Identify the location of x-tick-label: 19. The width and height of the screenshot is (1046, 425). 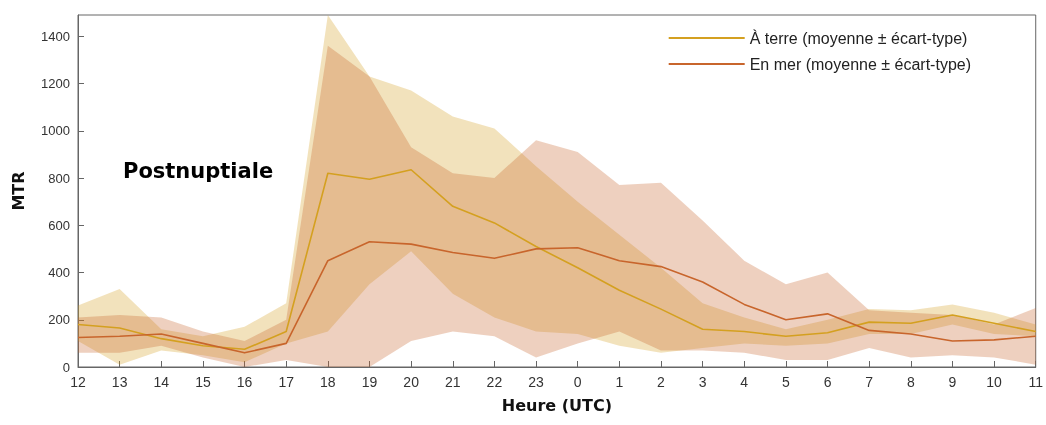
(369, 382).